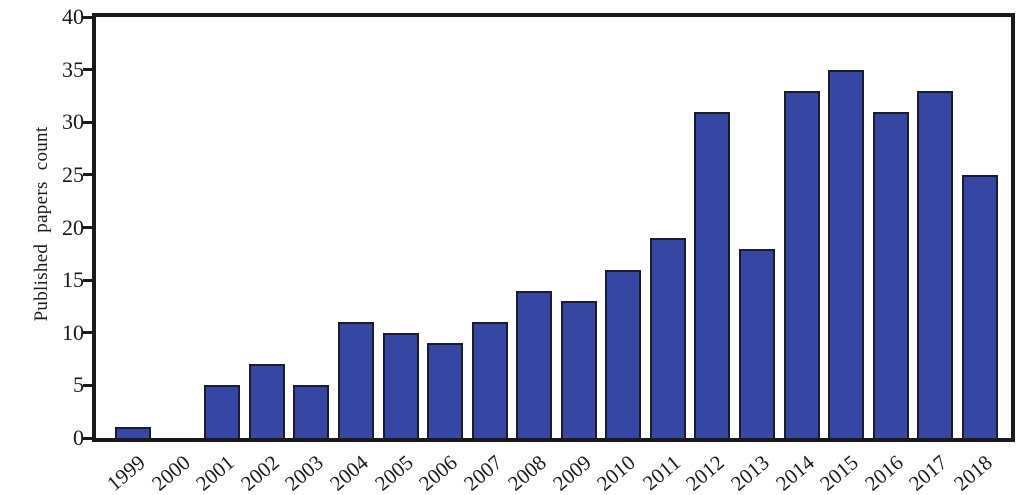  I want to click on x-tick-label-2011: 2011, so click(661, 472).